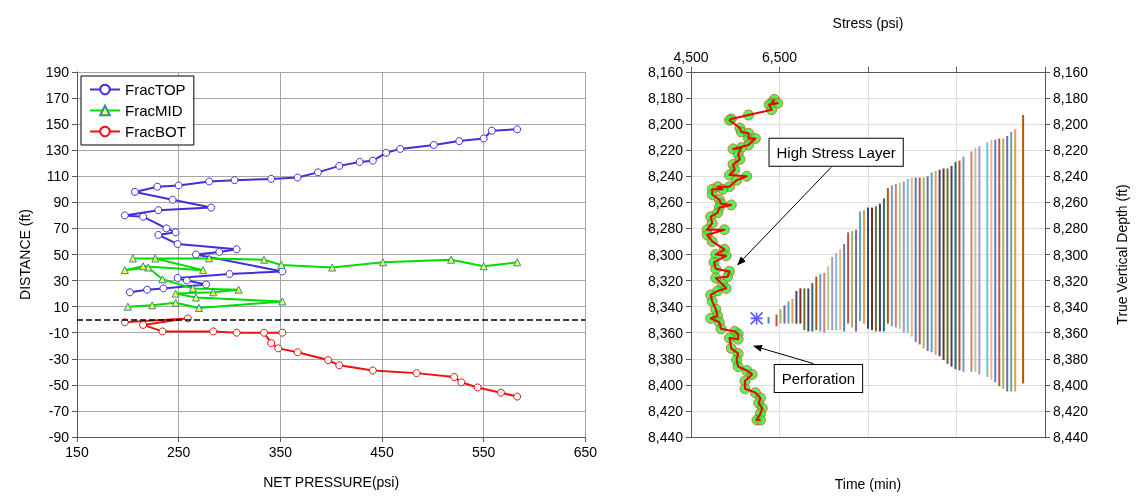  Describe the element at coordinates (57, 98) in the screenshot. I see `y-tick-label: 170` at that location.